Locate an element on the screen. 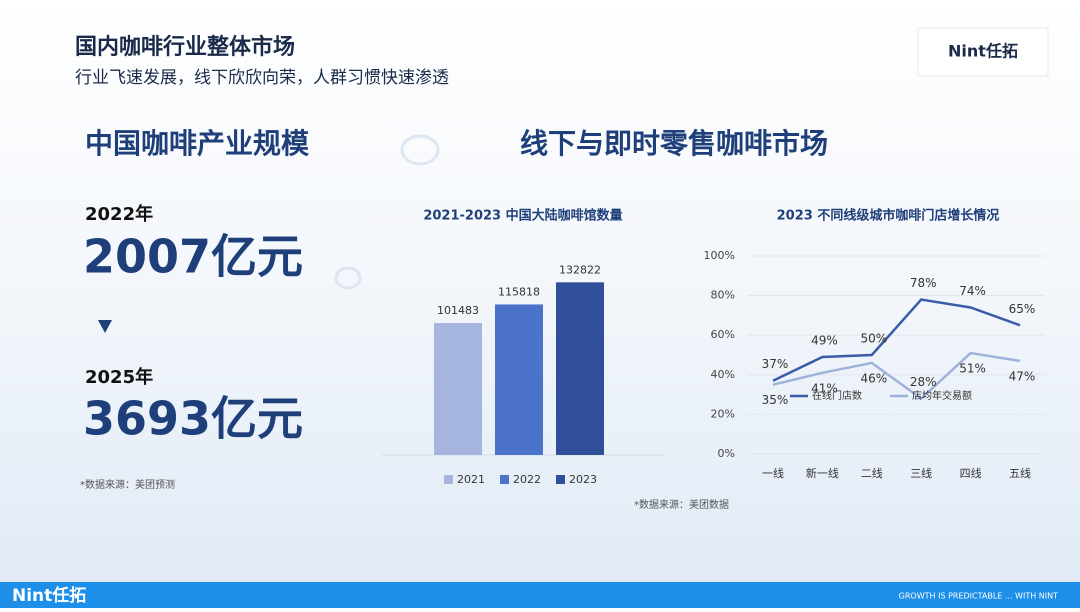 The height and width of the screenshot is (612, 1080). legend-label: 在线门店数 is located at coordinates (837, 395).